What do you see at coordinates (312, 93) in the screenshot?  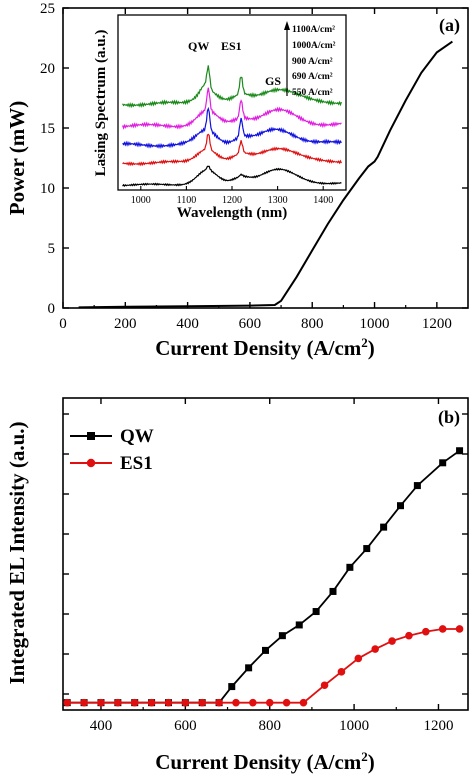 I see `inset-legend-5: 550 A/cm²` at bounding box center [312, 93].